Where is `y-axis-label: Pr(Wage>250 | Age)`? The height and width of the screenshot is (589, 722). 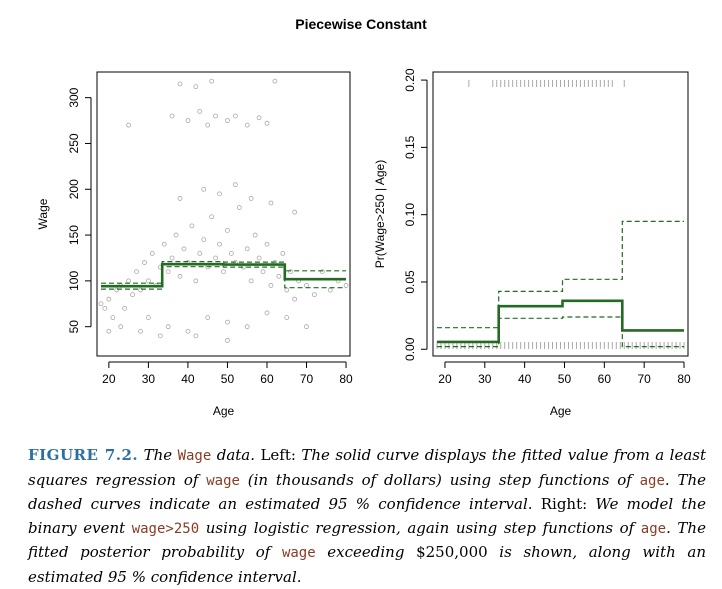
y-axis-label: Pr(Wage>250 | Age) is located at coordinates (380, 214).